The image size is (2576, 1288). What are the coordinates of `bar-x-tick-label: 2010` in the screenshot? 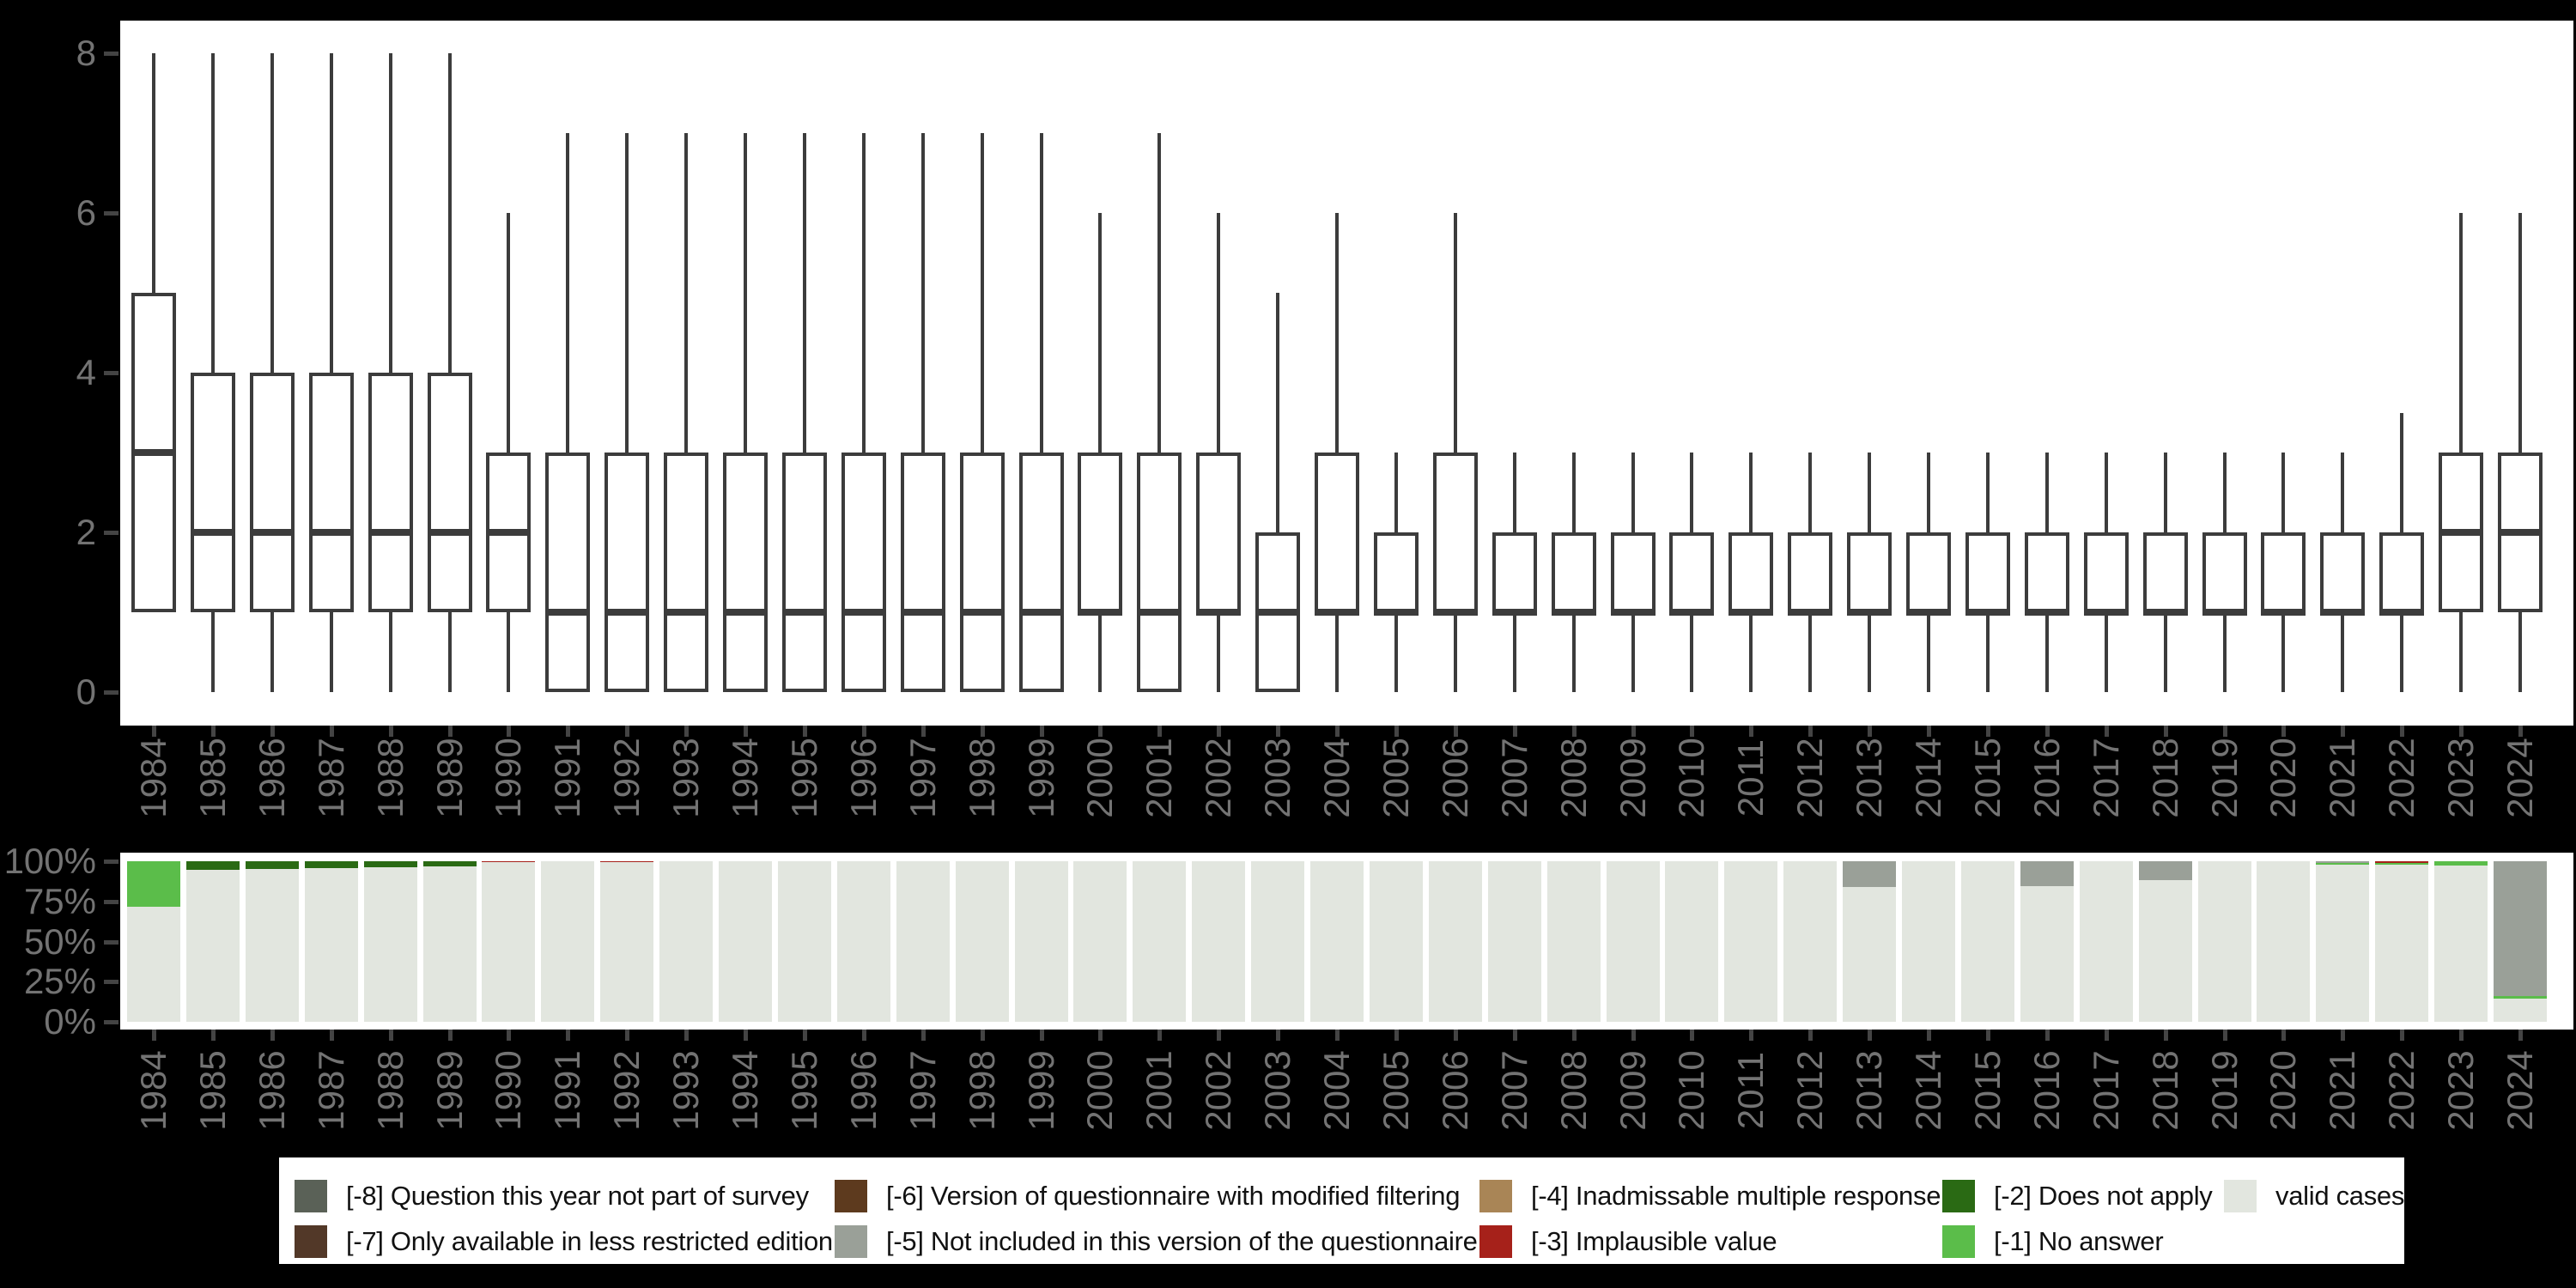 It's located at (1692, 1090).